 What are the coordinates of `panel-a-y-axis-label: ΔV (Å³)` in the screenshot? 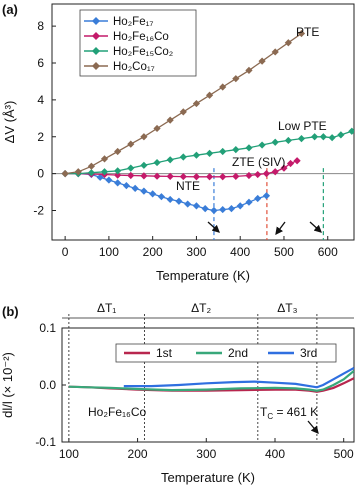 It's located at (9, 122).